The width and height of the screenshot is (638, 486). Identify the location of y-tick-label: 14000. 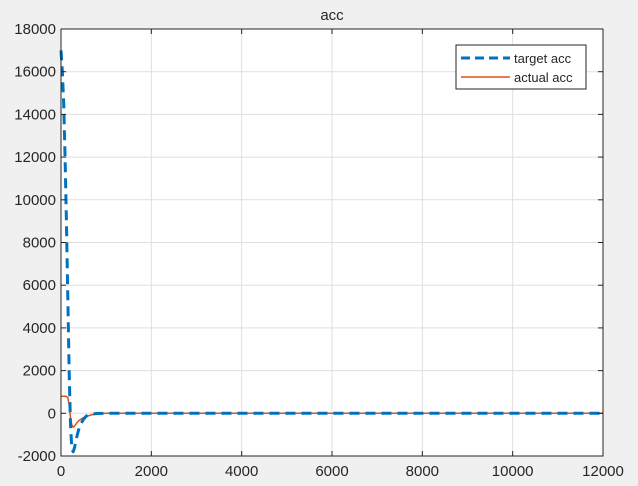
(35, 114).